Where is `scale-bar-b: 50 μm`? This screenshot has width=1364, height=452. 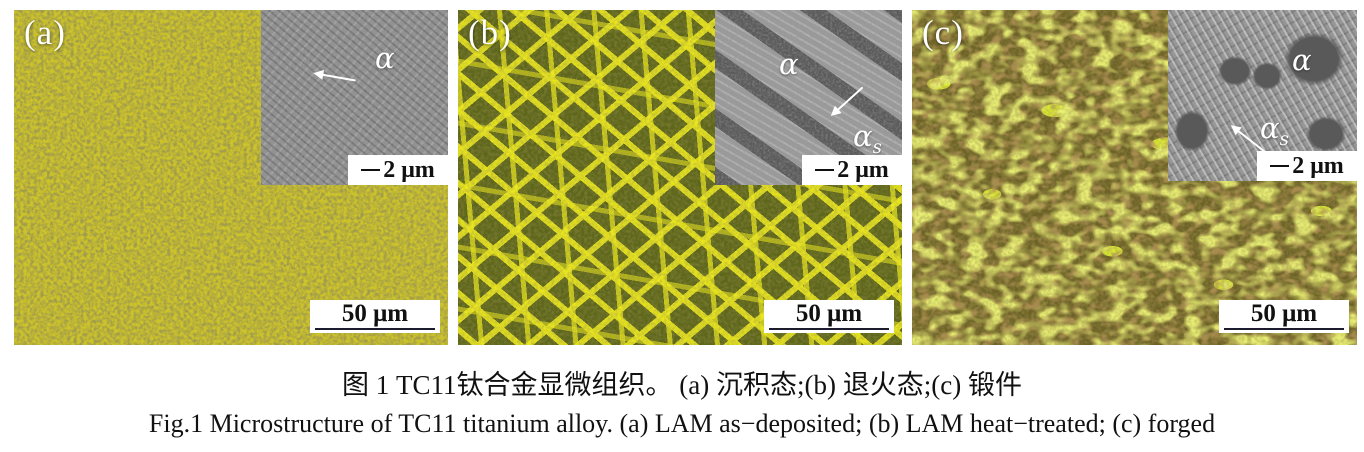
scale-bar-b: 50 μm is located at coordinates (829, 316).